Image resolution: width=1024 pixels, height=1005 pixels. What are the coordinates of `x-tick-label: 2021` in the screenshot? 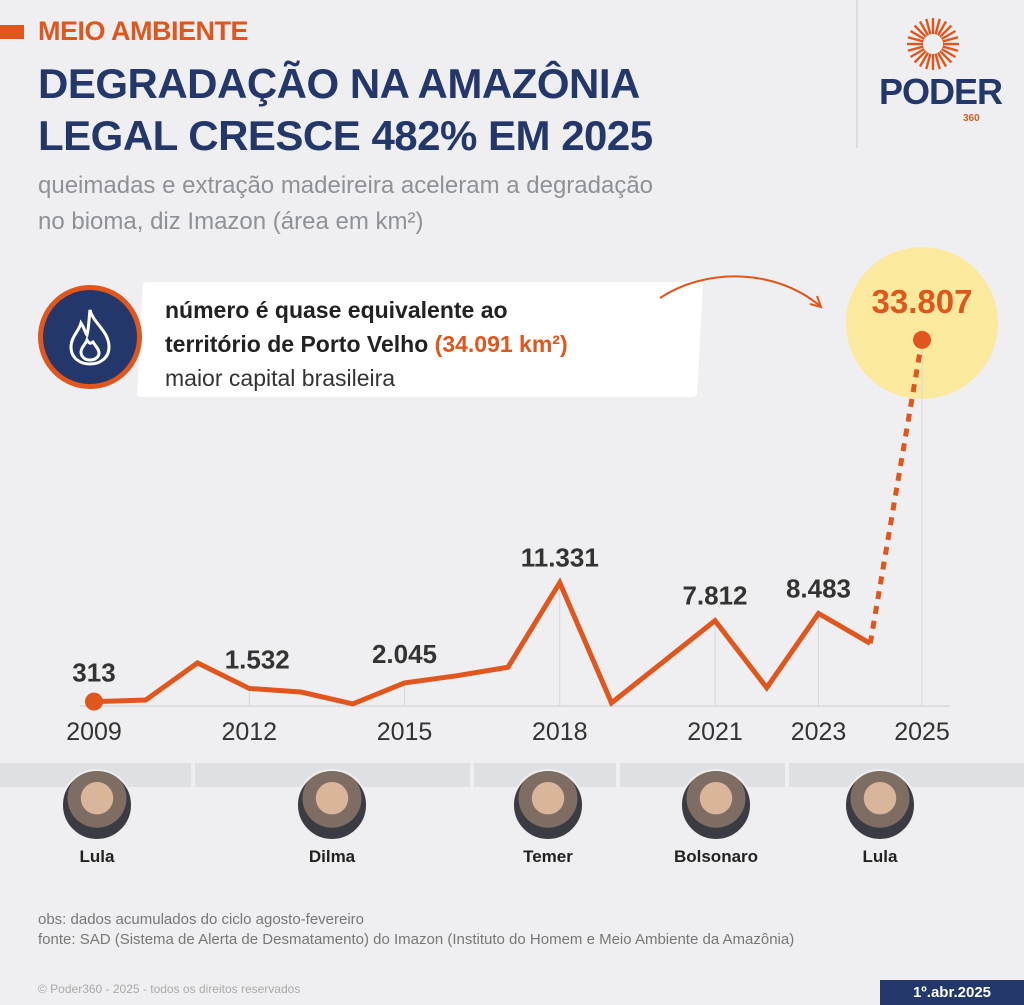 It's located at (715, 732).